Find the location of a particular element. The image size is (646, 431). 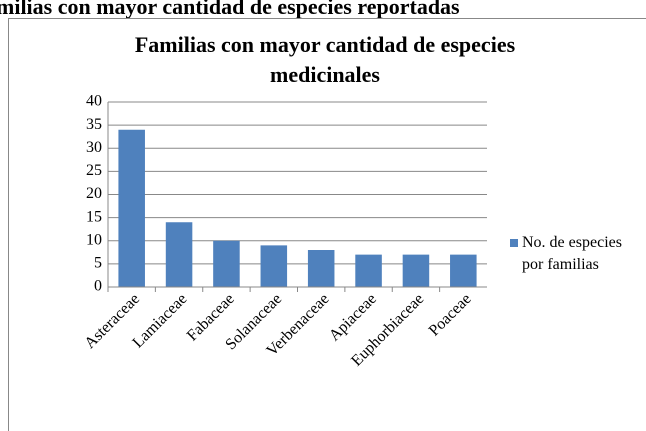

y-tick-label: 10 is located at coordinates (94, 239).